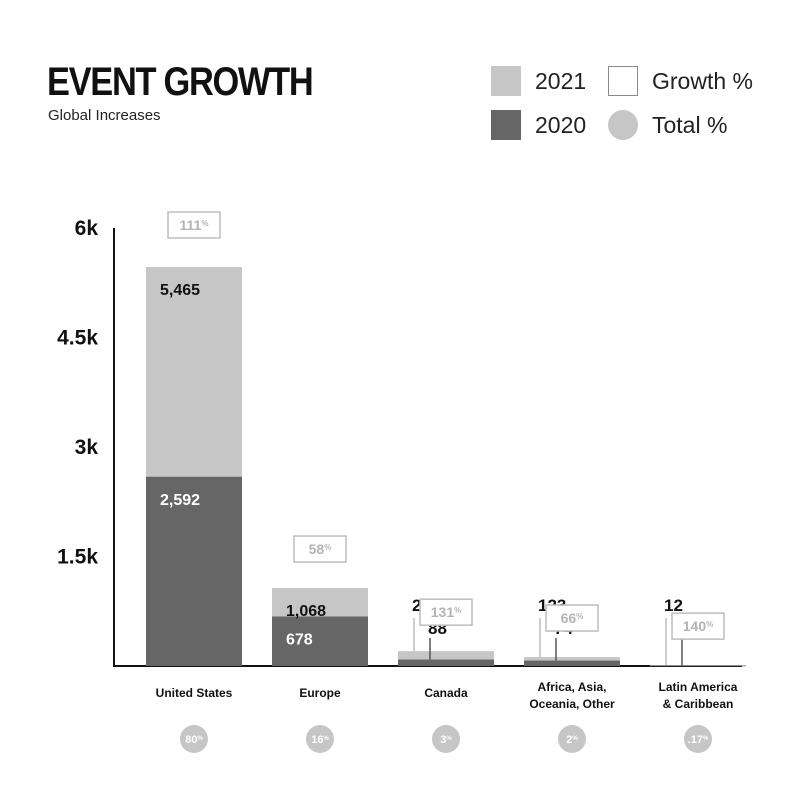 This screenshot has height=800, width=800. What do you see at coordinates (77, 557) in the screenshot?
I see `y-tick-label: 1.5k` at bounding box center [77, 557].